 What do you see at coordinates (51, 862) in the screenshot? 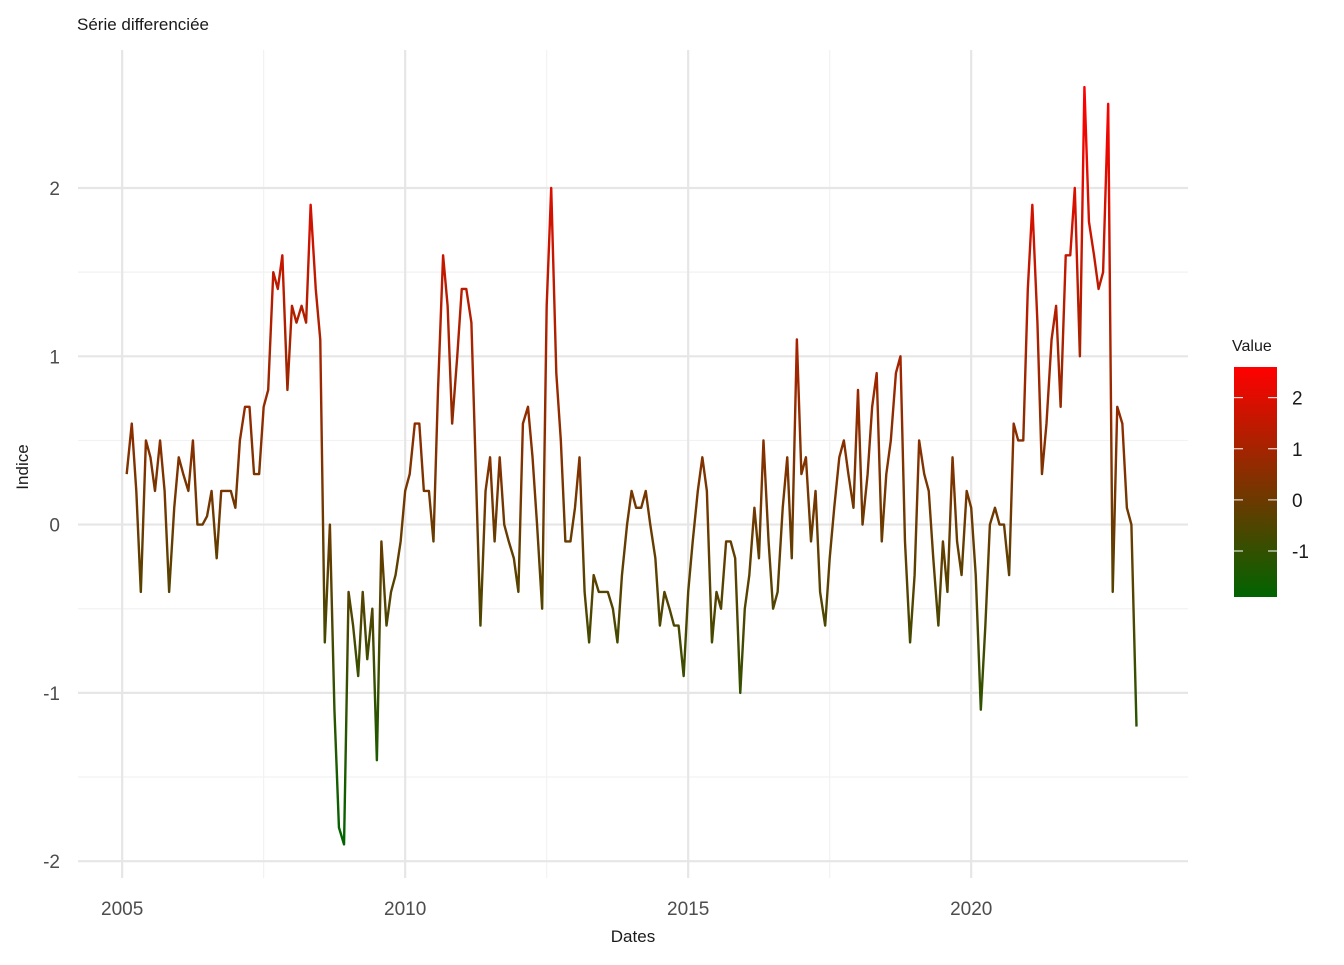
I see `y-tick-label: -2` at bounding box center [51, 862].